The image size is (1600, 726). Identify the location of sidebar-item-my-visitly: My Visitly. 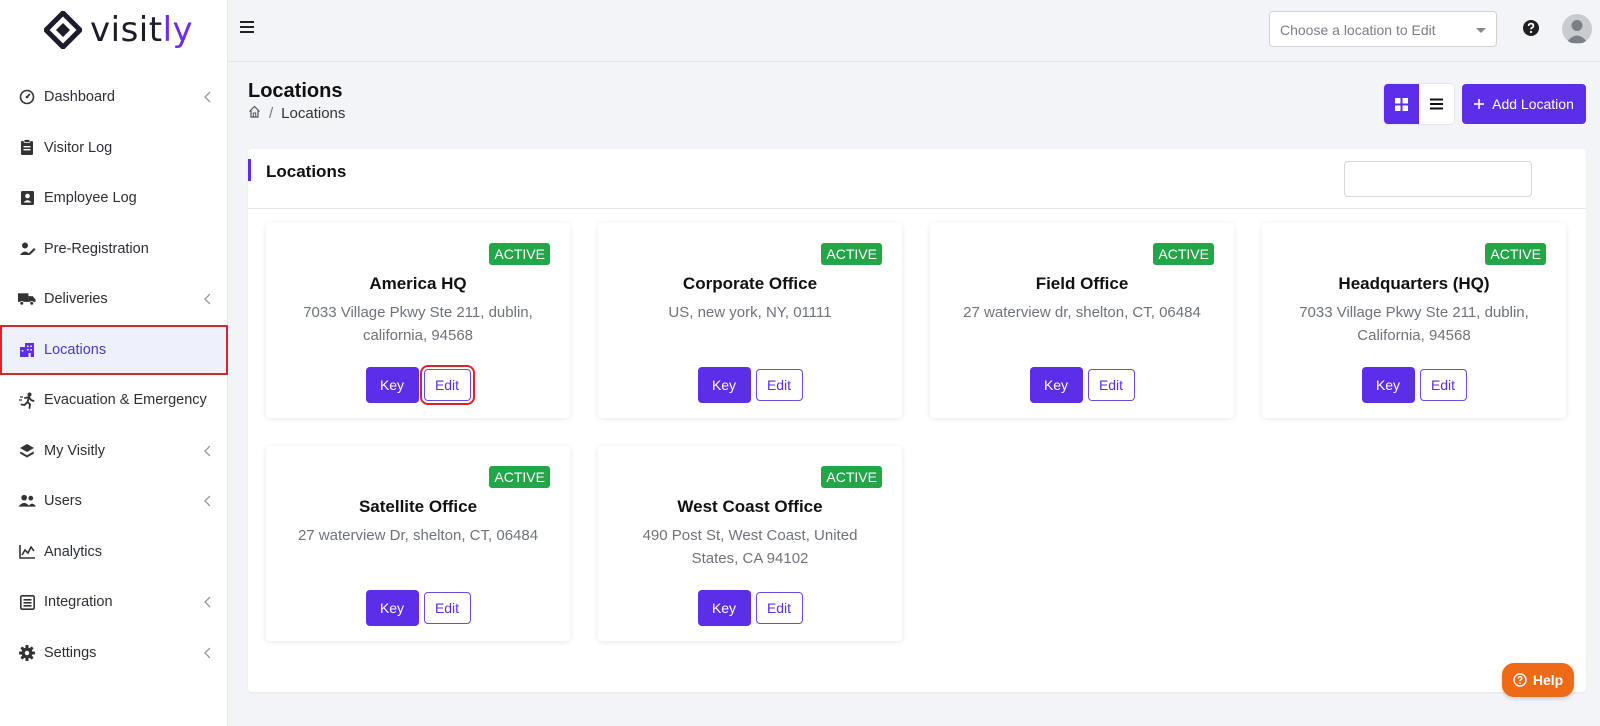
(114, 451).